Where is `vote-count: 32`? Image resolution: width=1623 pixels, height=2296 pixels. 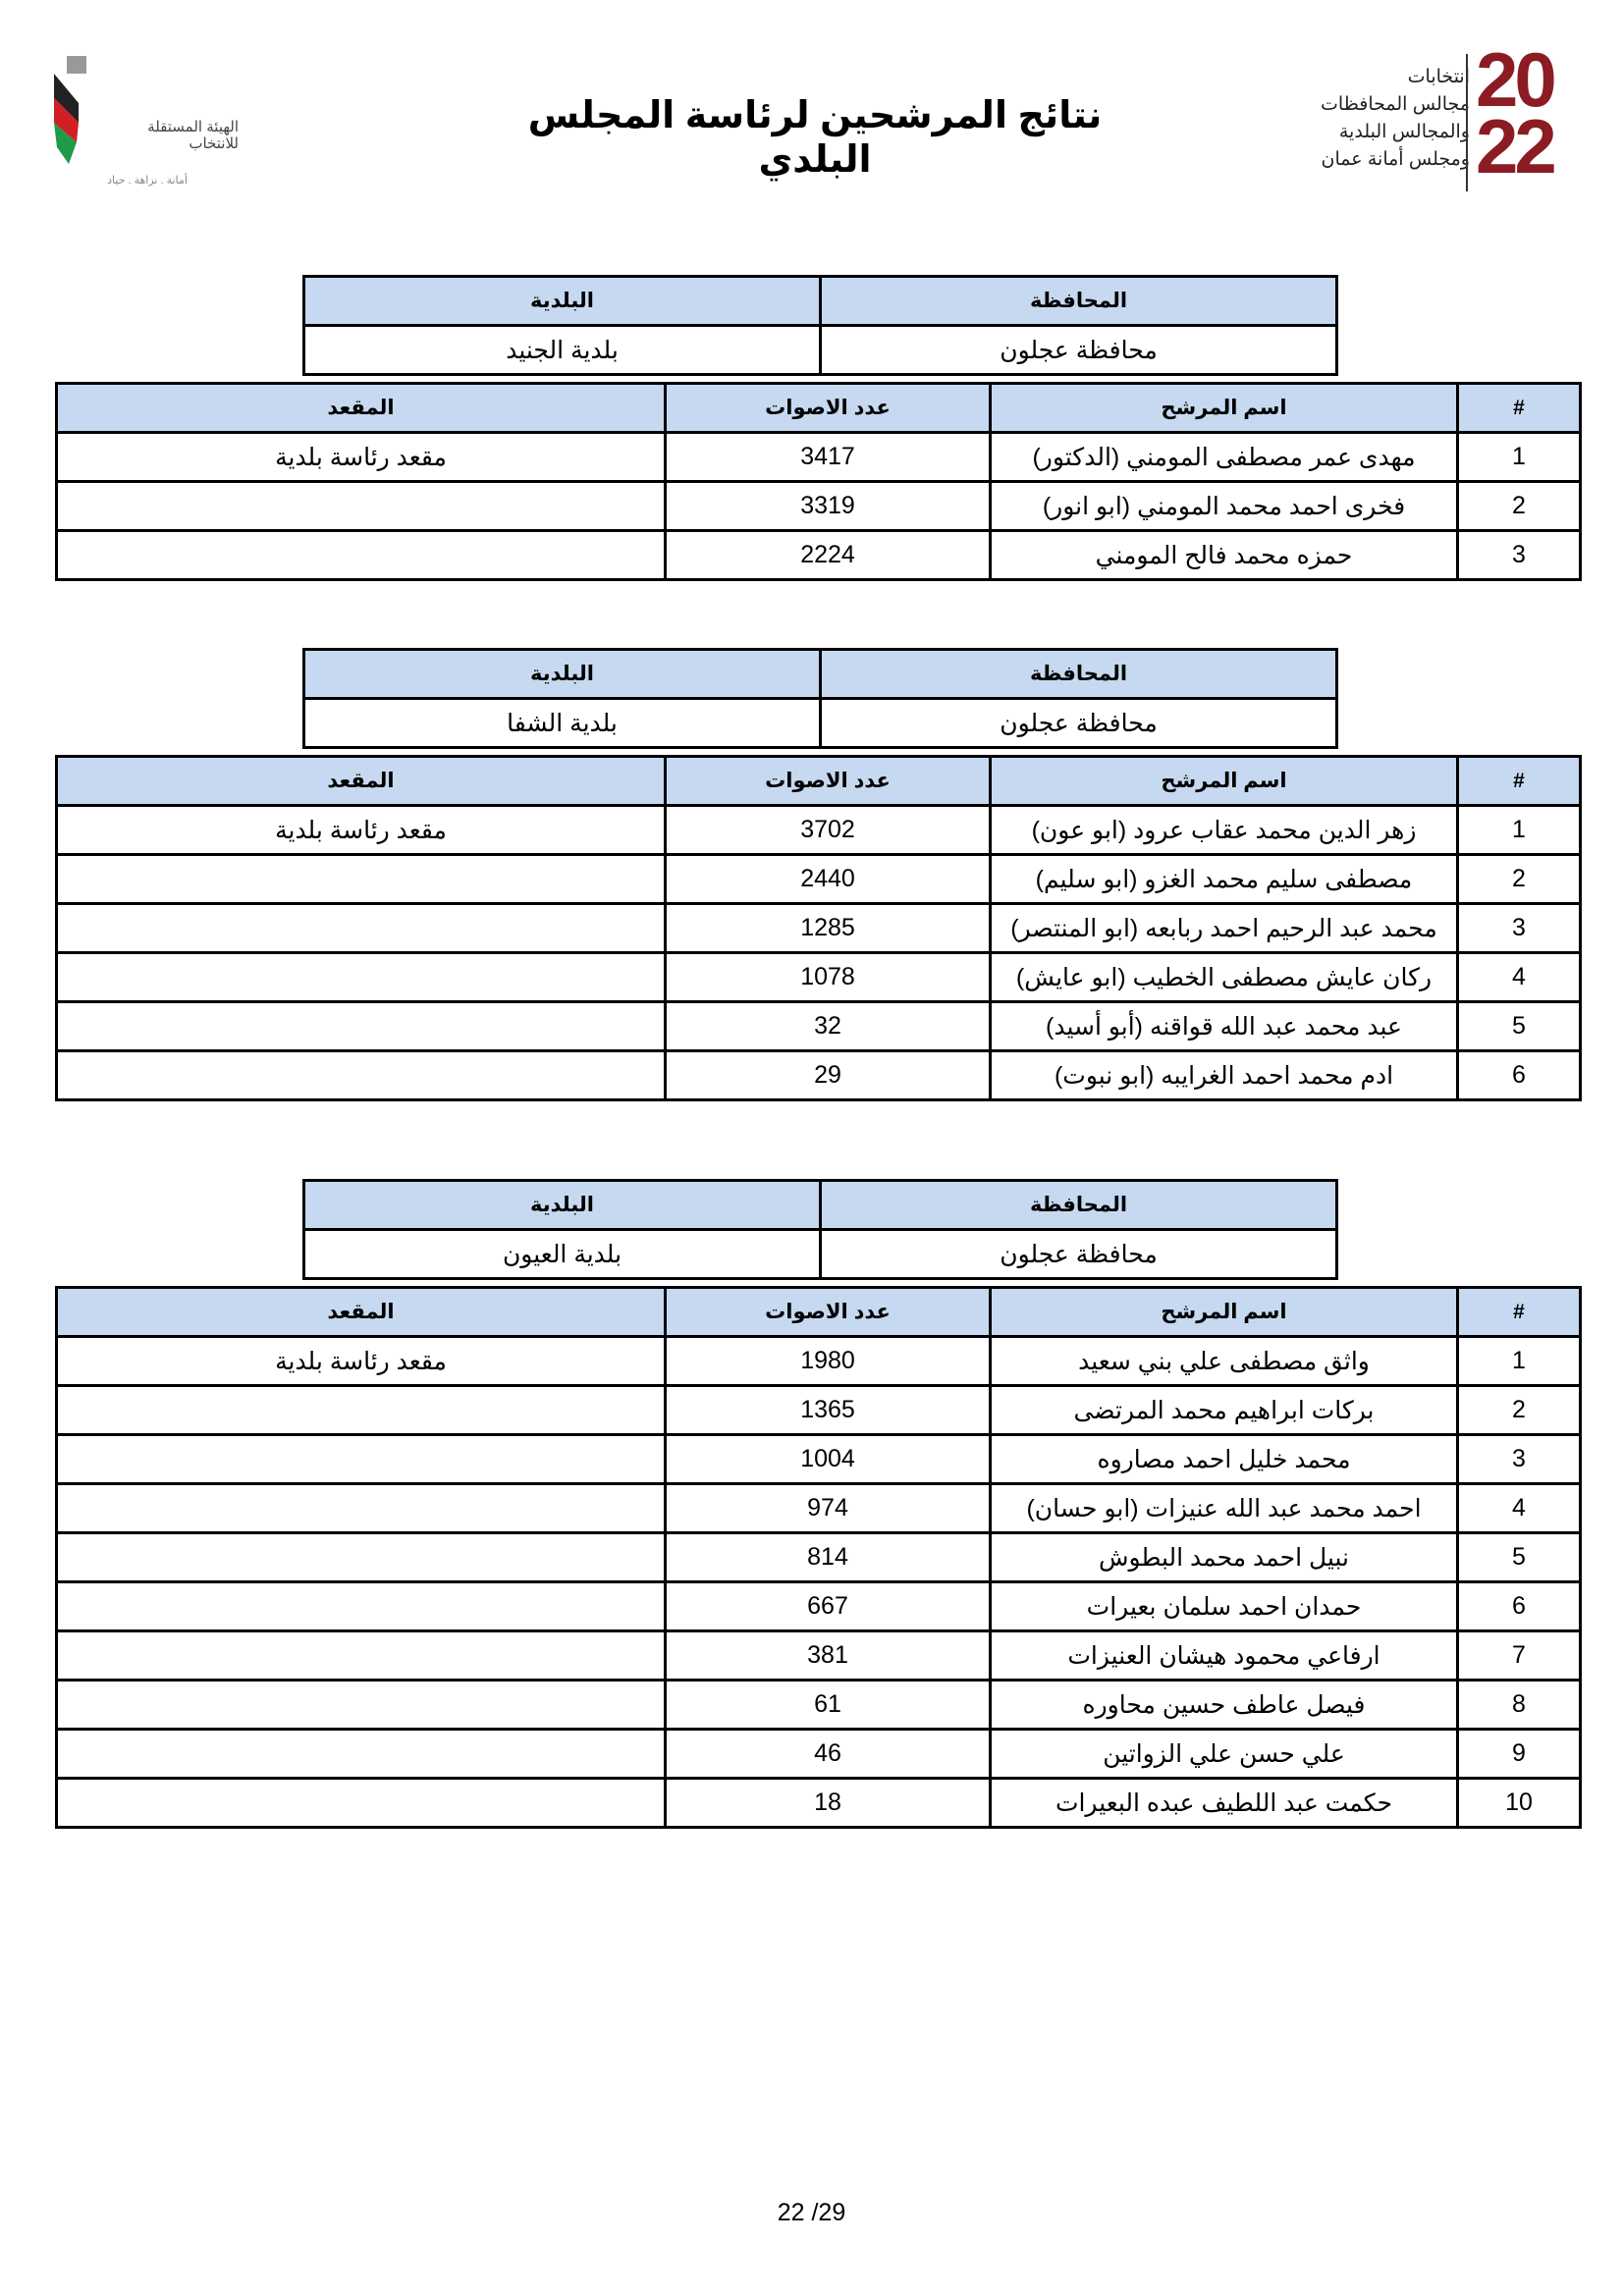
vote-count: 32 is located at coordinates (828, 1026).